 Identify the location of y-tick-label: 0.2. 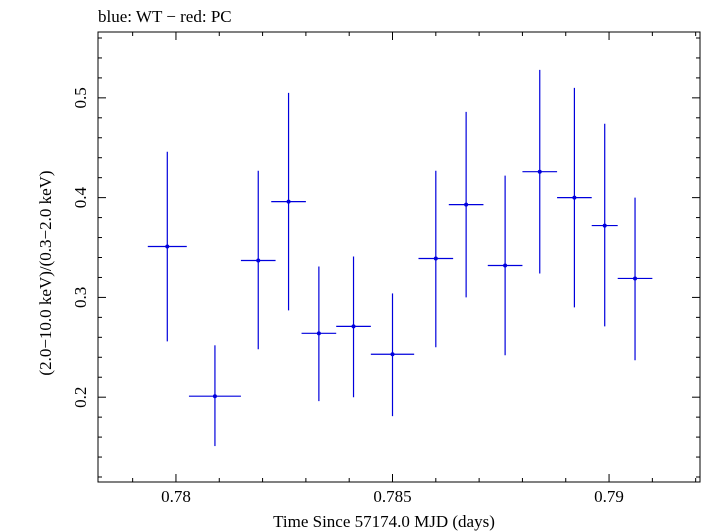
(80, 397).